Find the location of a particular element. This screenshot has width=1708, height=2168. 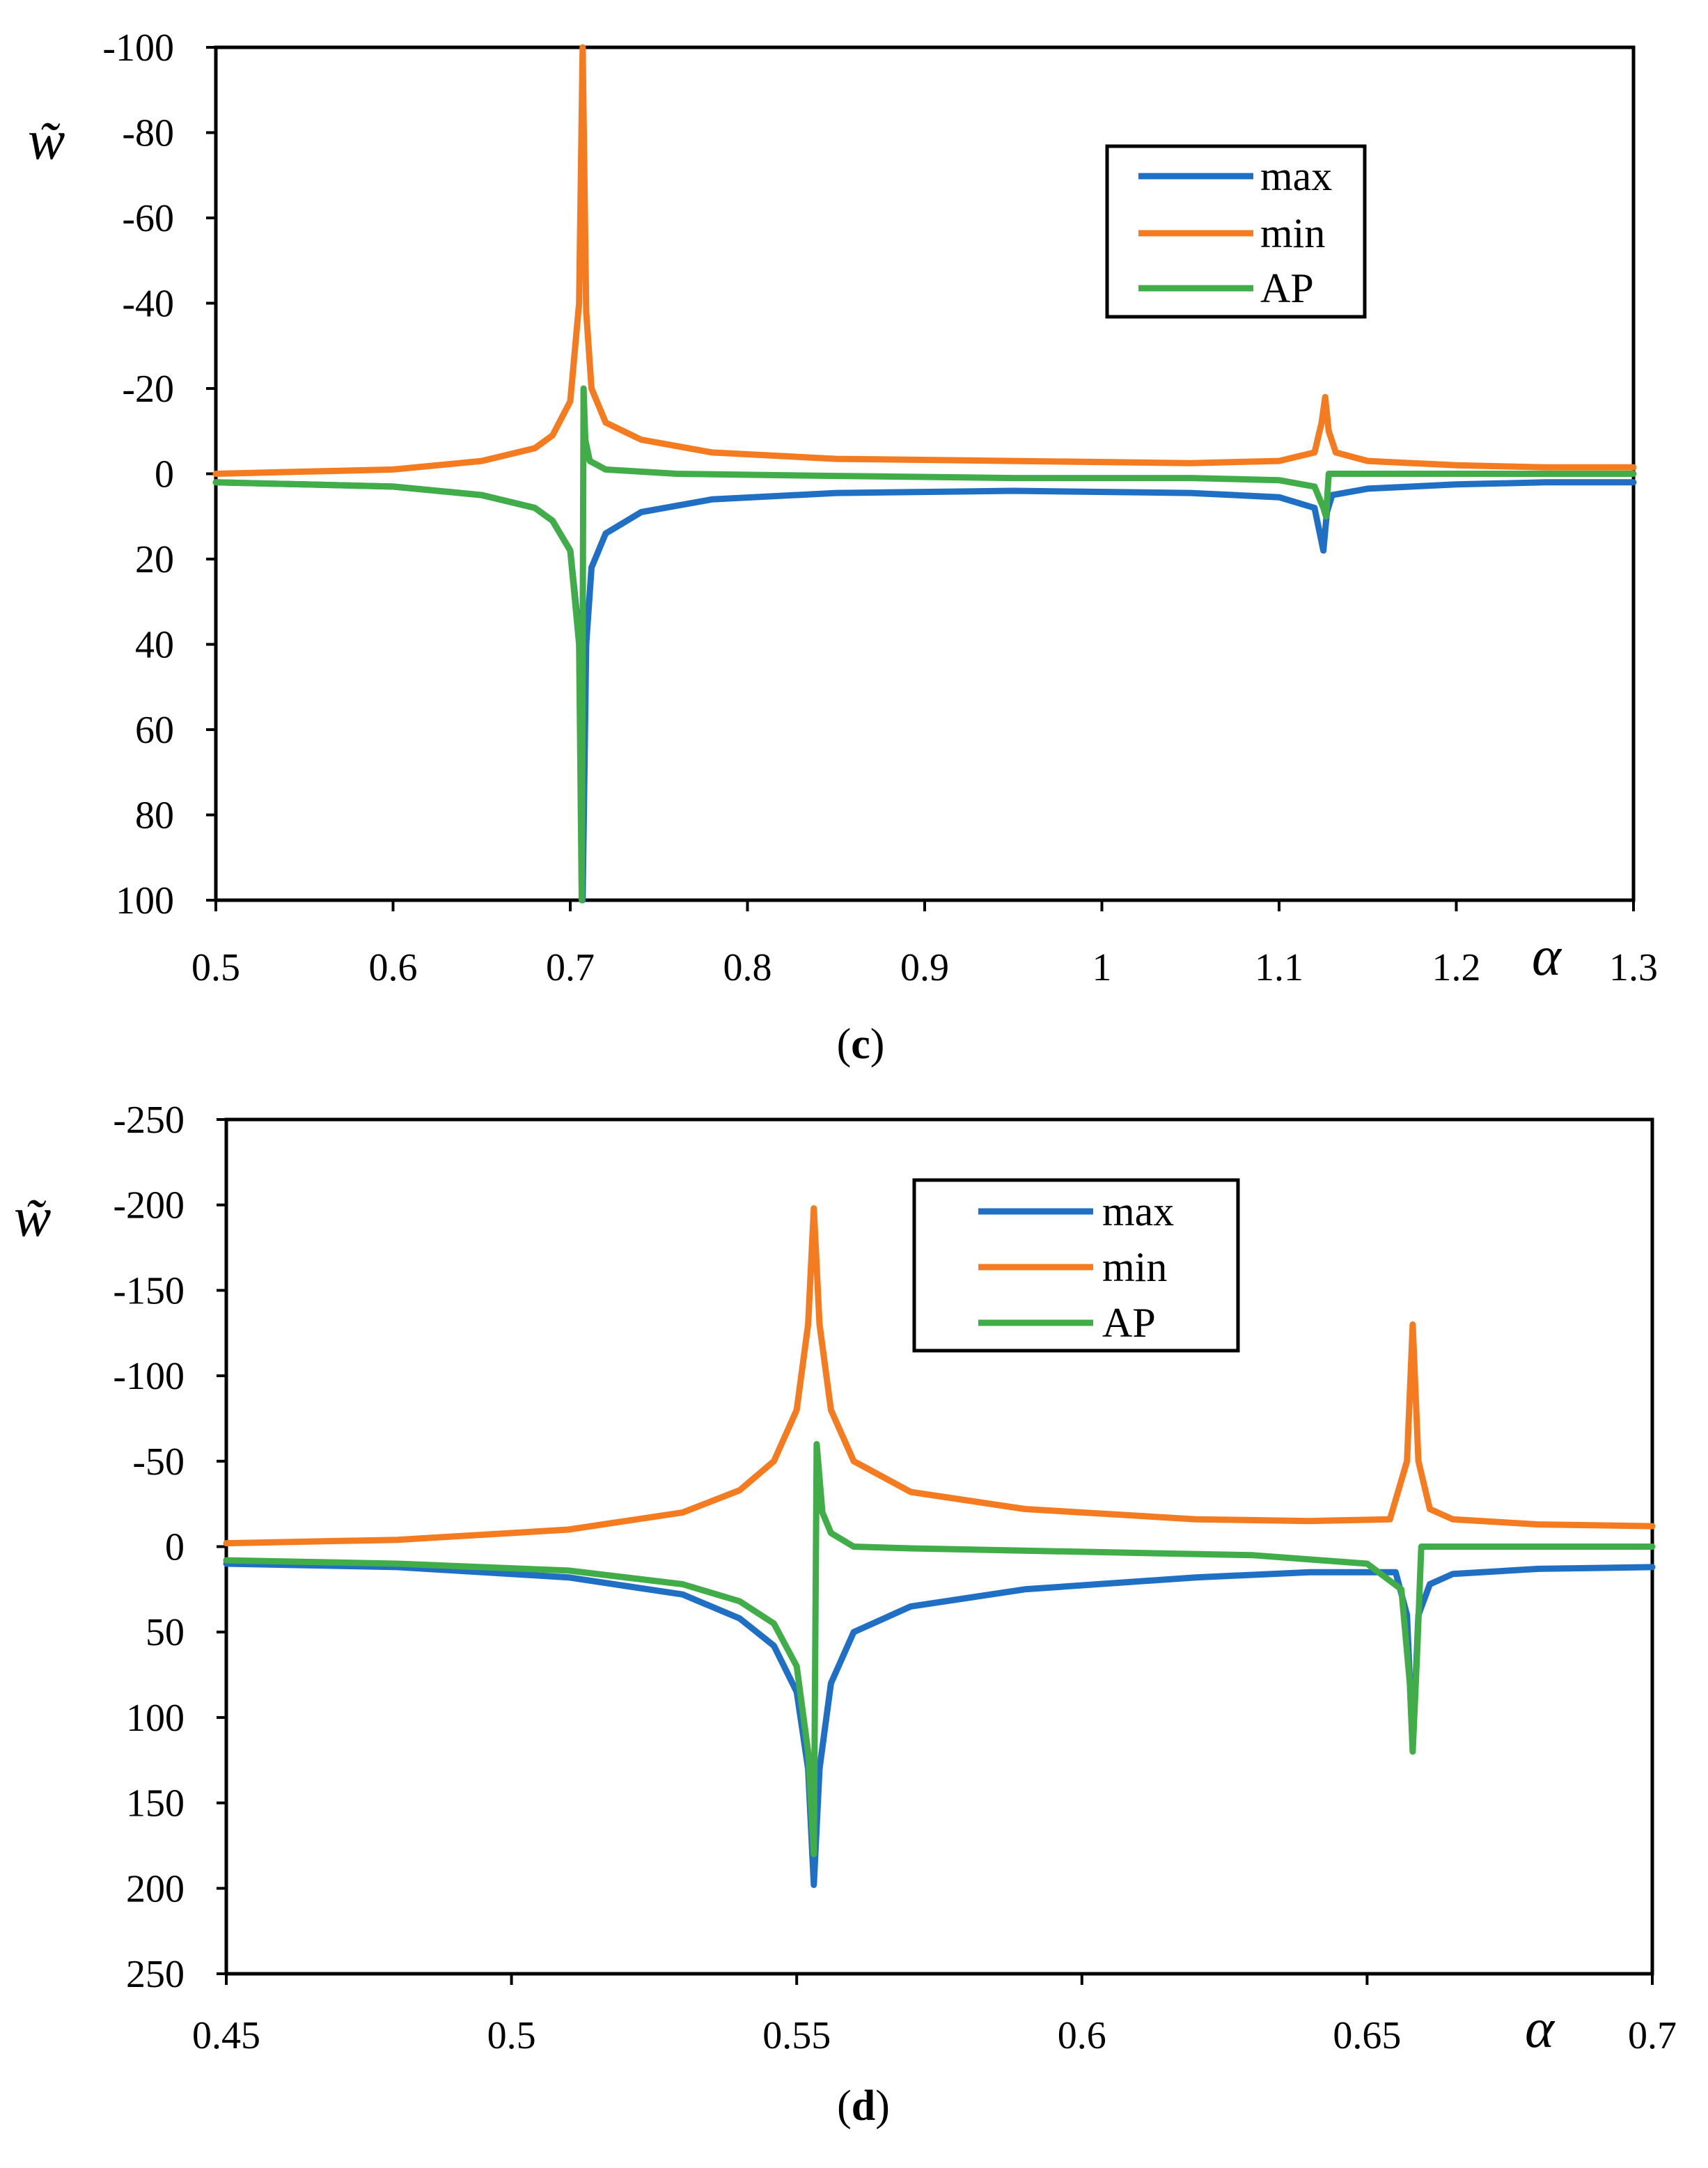

x-tick-label: 0.9 is located at coordinates (924, 967).